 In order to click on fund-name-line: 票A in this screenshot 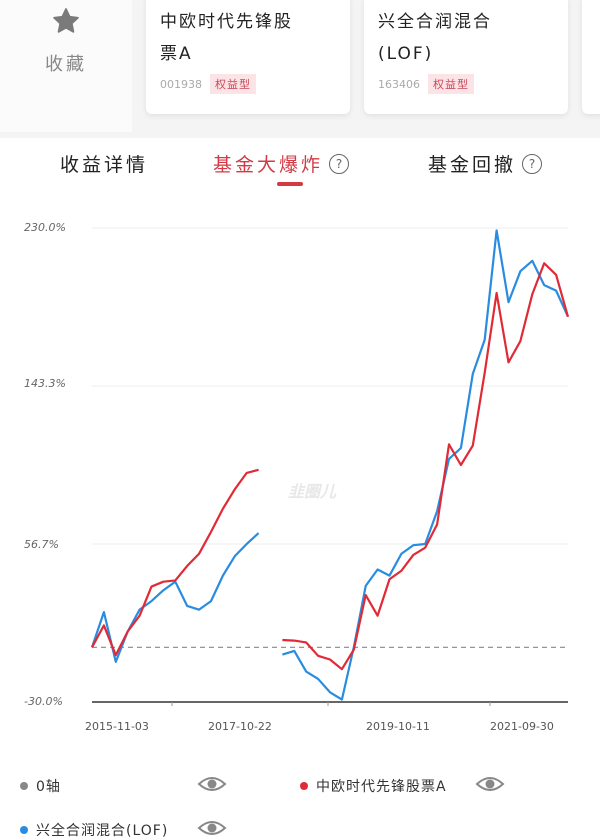, I will do `click(176, 54)`.